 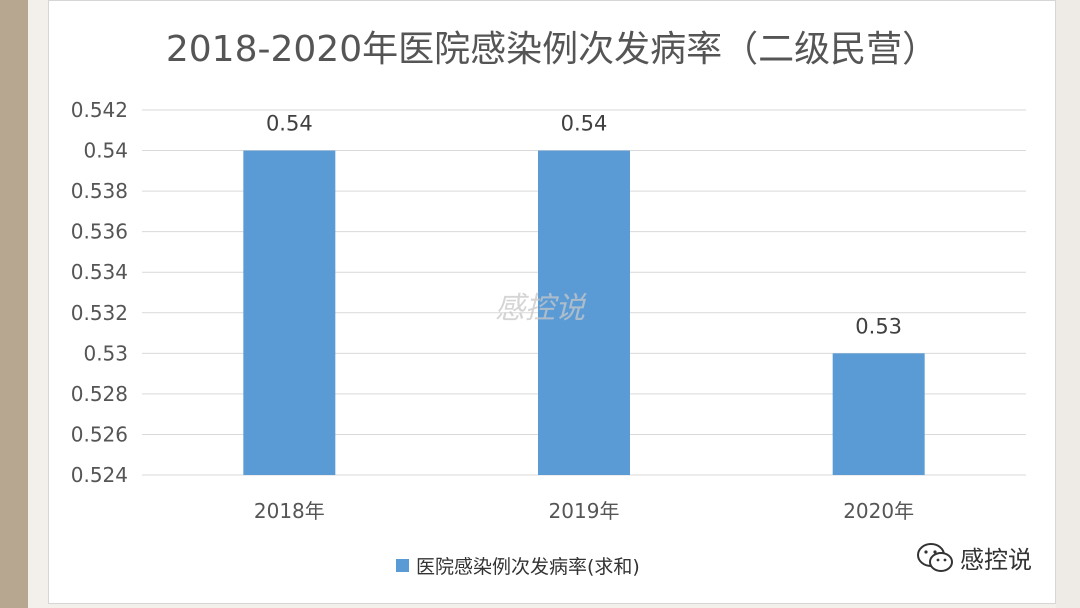 What do you see at coordinates (402, 565) in the screenshot?
I see `legend-swatch` at bounding box center [402, 565].